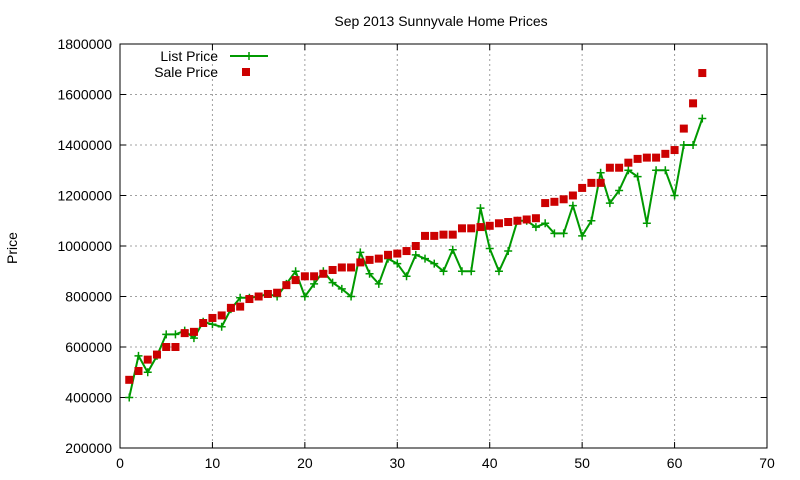 This screenshot has height=480, width=800. What do you see at coordinates (84, 246) in the screenshot?
I see `y-tick-label: 1000000` at bounding box center [84, 246].